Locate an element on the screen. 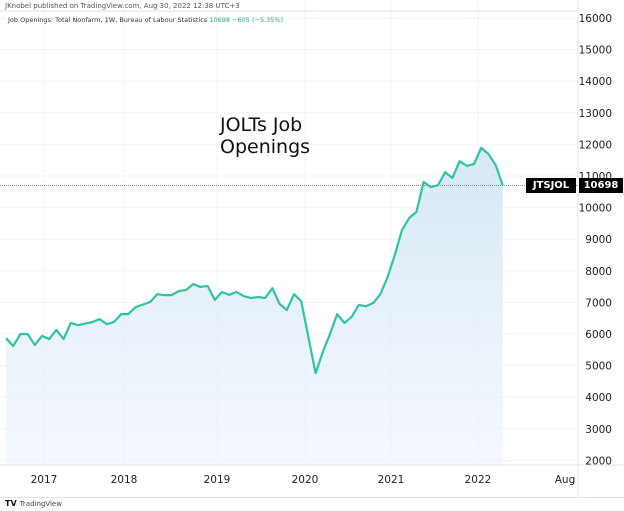 Image resolution: width=624 pixels, height=511 pixels. y-tick-label: 9000 is located at coordinates (598, 240).